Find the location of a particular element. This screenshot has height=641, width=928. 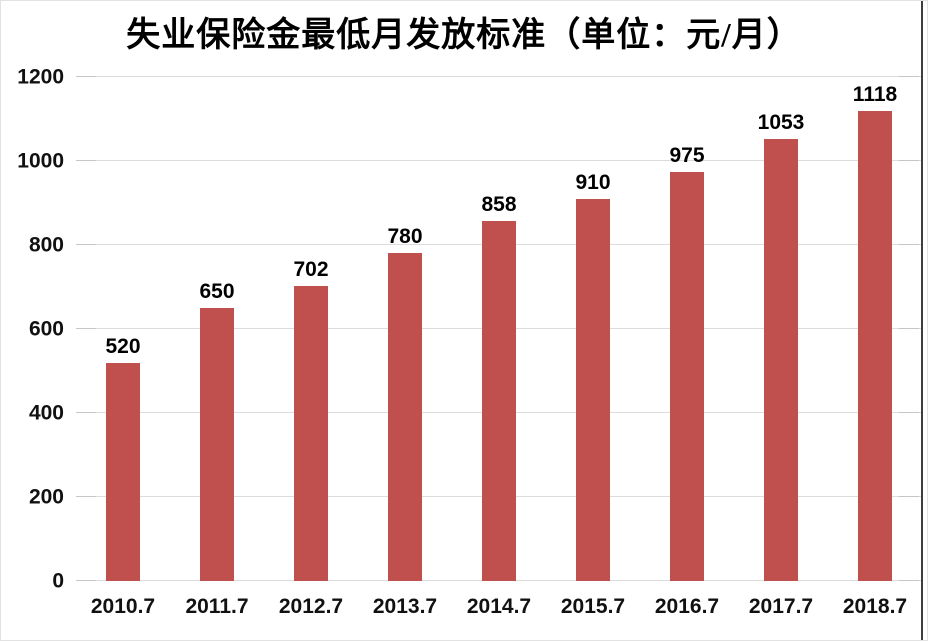

x-tick-label: 2012.7 is located at coordinates (311, 606).